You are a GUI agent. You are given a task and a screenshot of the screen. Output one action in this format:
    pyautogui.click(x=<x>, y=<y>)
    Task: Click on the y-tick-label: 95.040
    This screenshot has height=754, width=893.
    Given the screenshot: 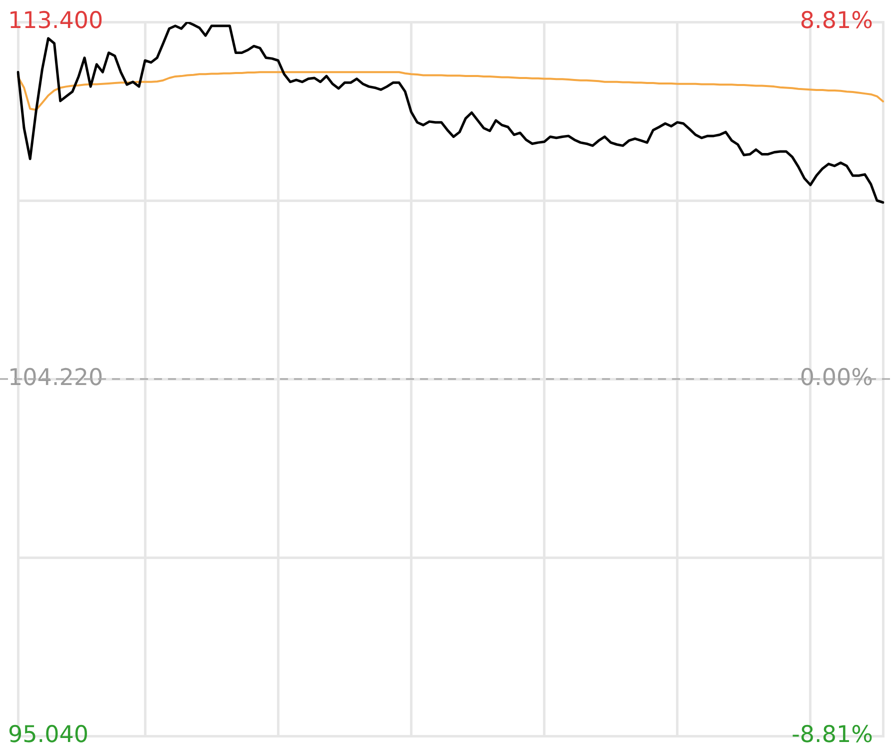 What is the action you would take?
    pyautogui.click(x=48, y=735)
    